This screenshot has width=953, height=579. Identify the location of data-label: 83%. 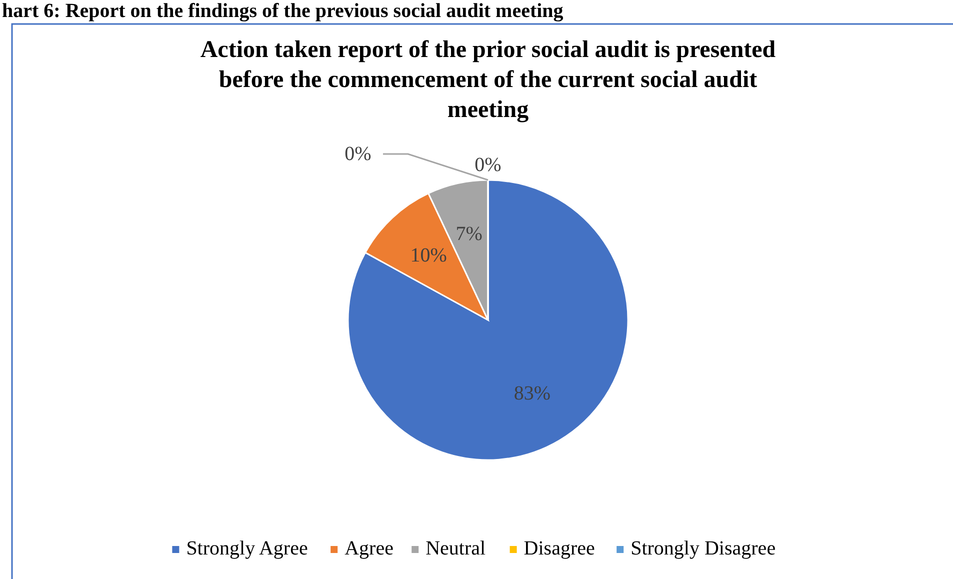
(532, 393).